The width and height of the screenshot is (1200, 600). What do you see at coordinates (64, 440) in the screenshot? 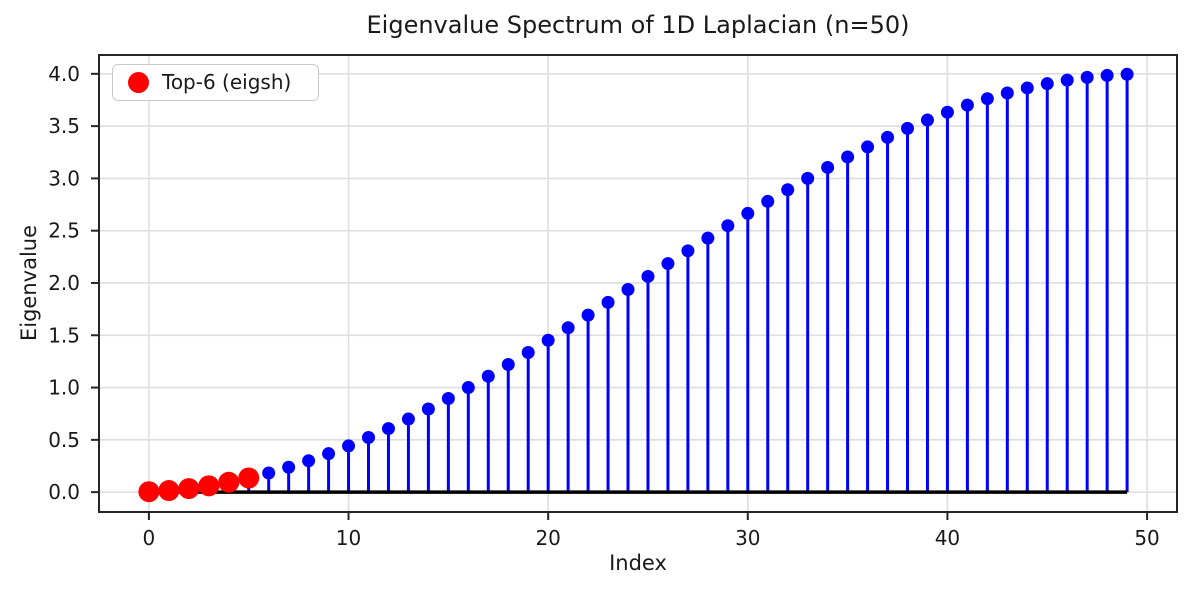
I see `svg-text: 0.5` at bounding box center [64, 440].